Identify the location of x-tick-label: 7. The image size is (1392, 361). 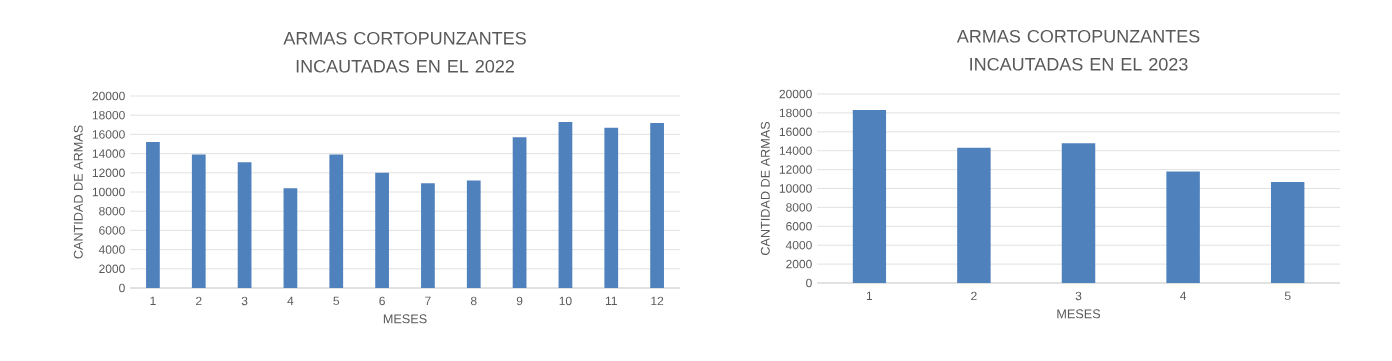
(428, 300).